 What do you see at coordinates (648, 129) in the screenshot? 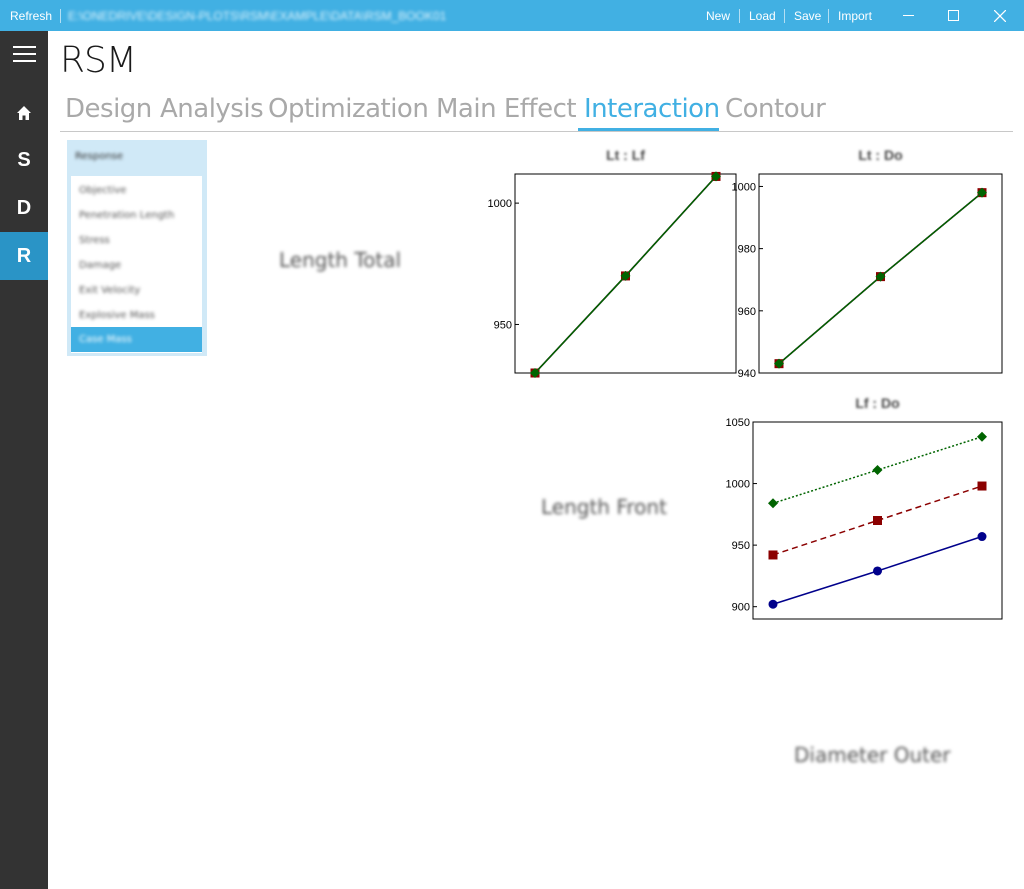
I see `active-tab-indicator` at bounding box center [648, 129].